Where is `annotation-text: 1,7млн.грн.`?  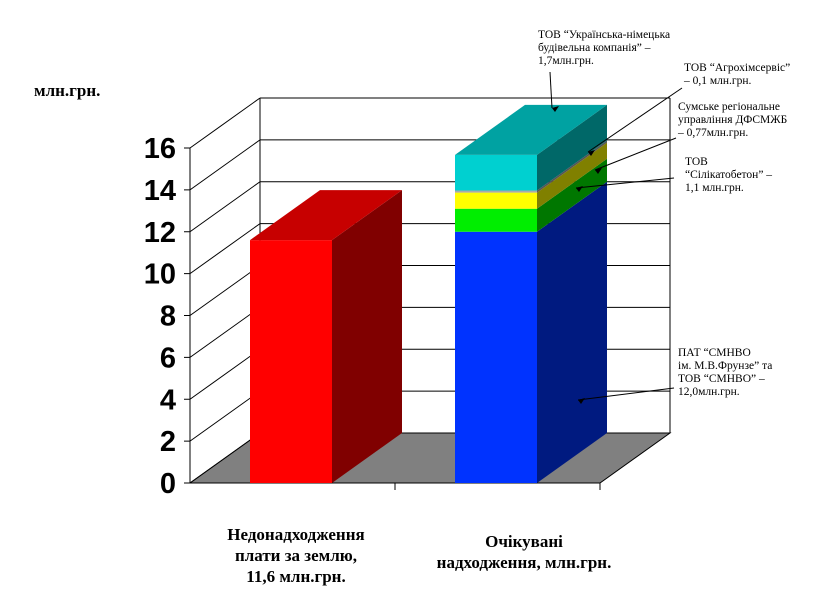 annotation-text: 1,7млн.грн. is located at coordinates (566, 61).